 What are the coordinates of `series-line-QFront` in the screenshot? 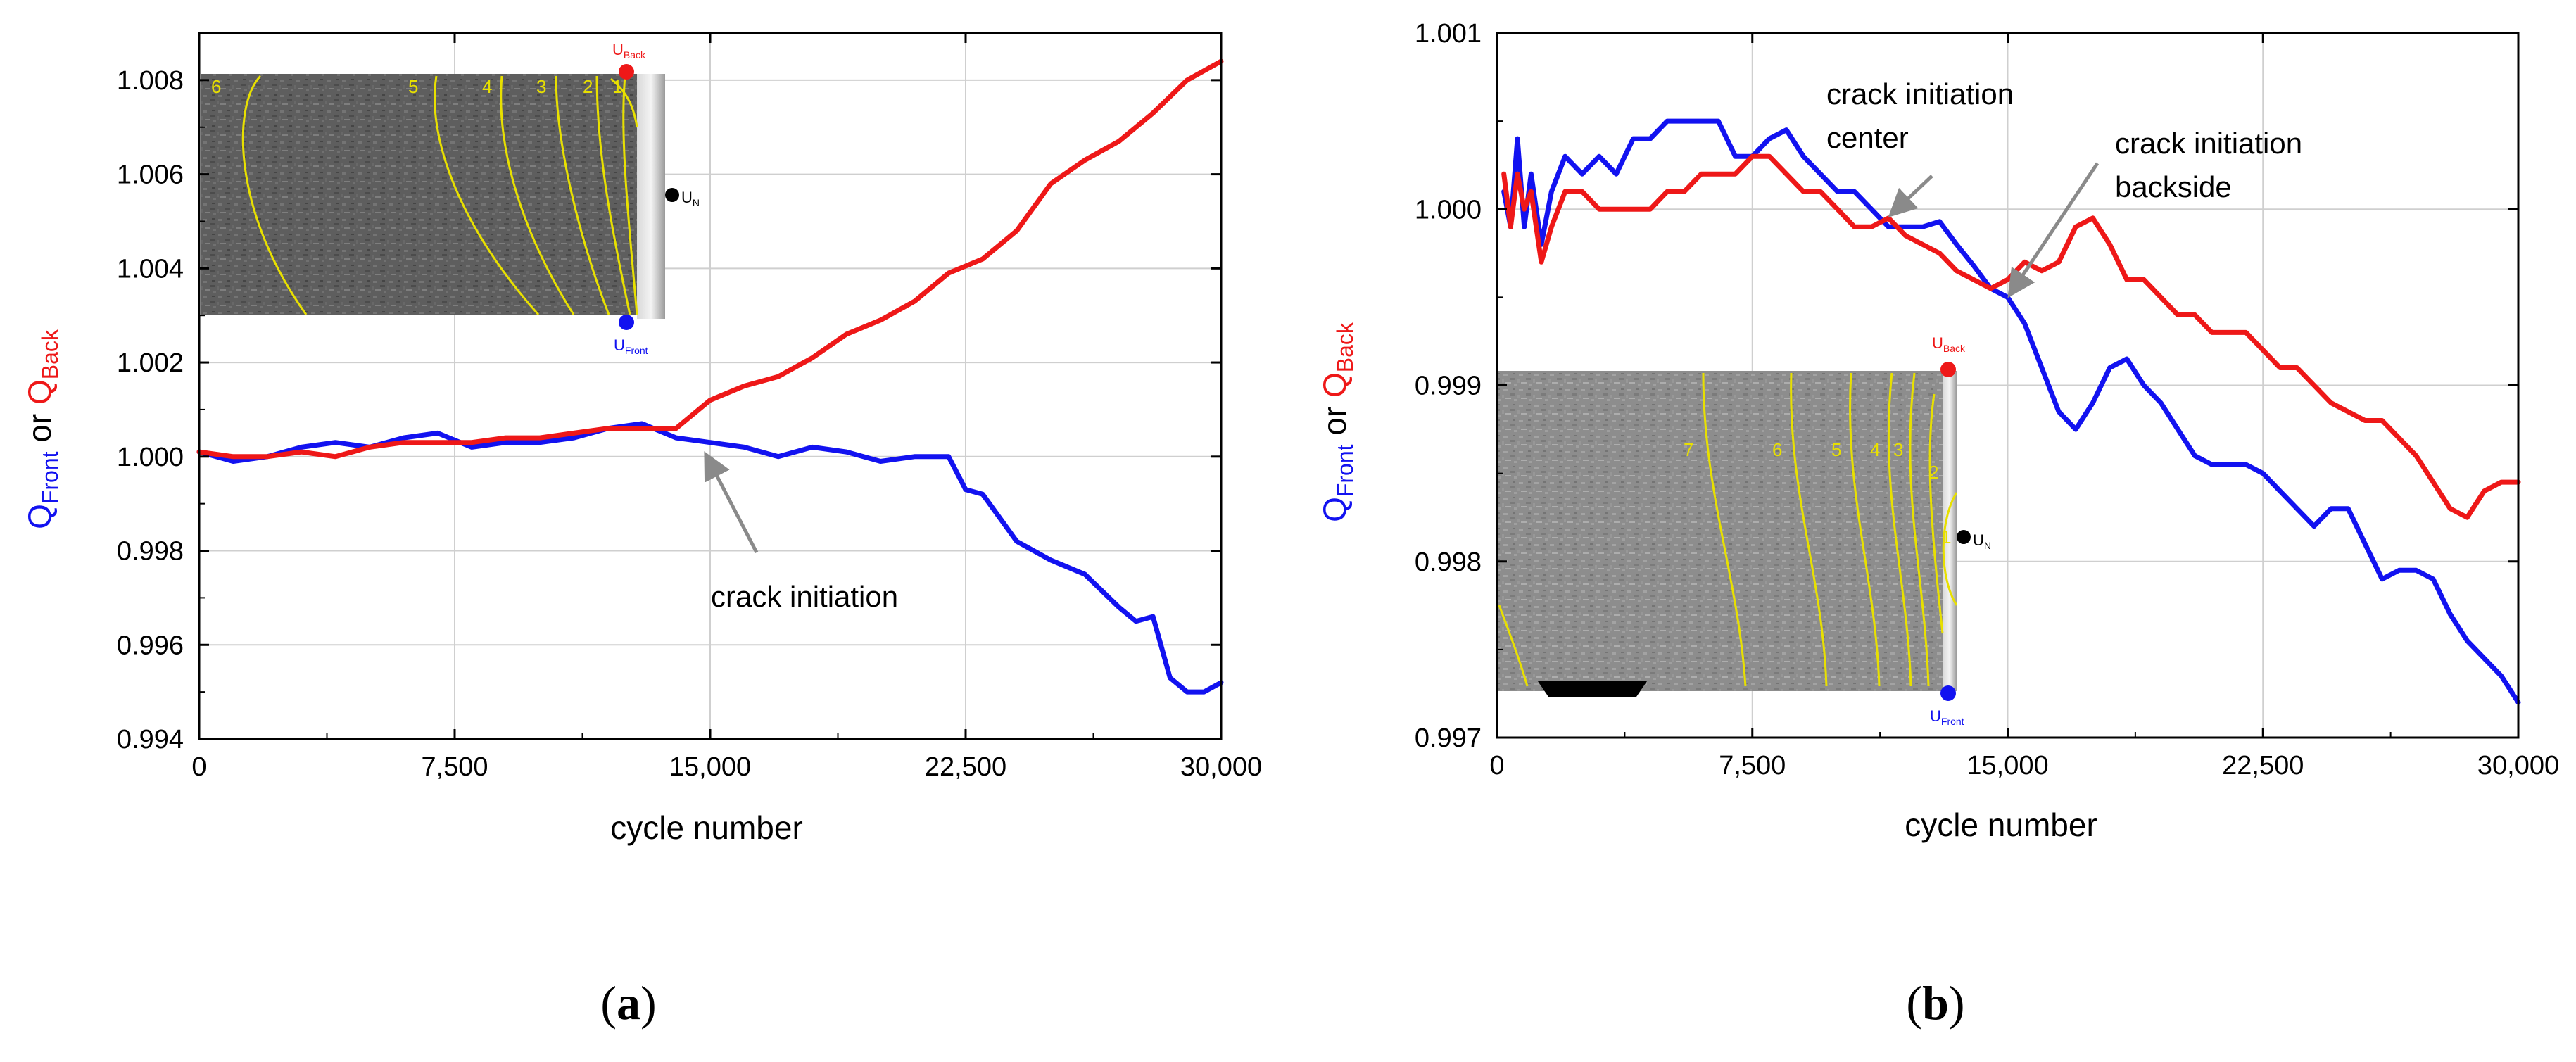 It's located at (710, 558).